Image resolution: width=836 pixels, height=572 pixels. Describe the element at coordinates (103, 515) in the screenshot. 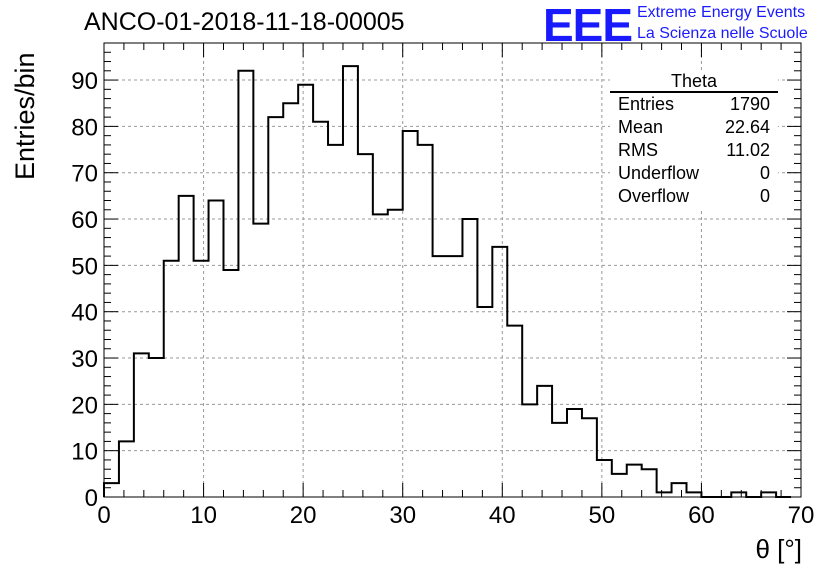

I see `x-tick-label: 0` at that location.